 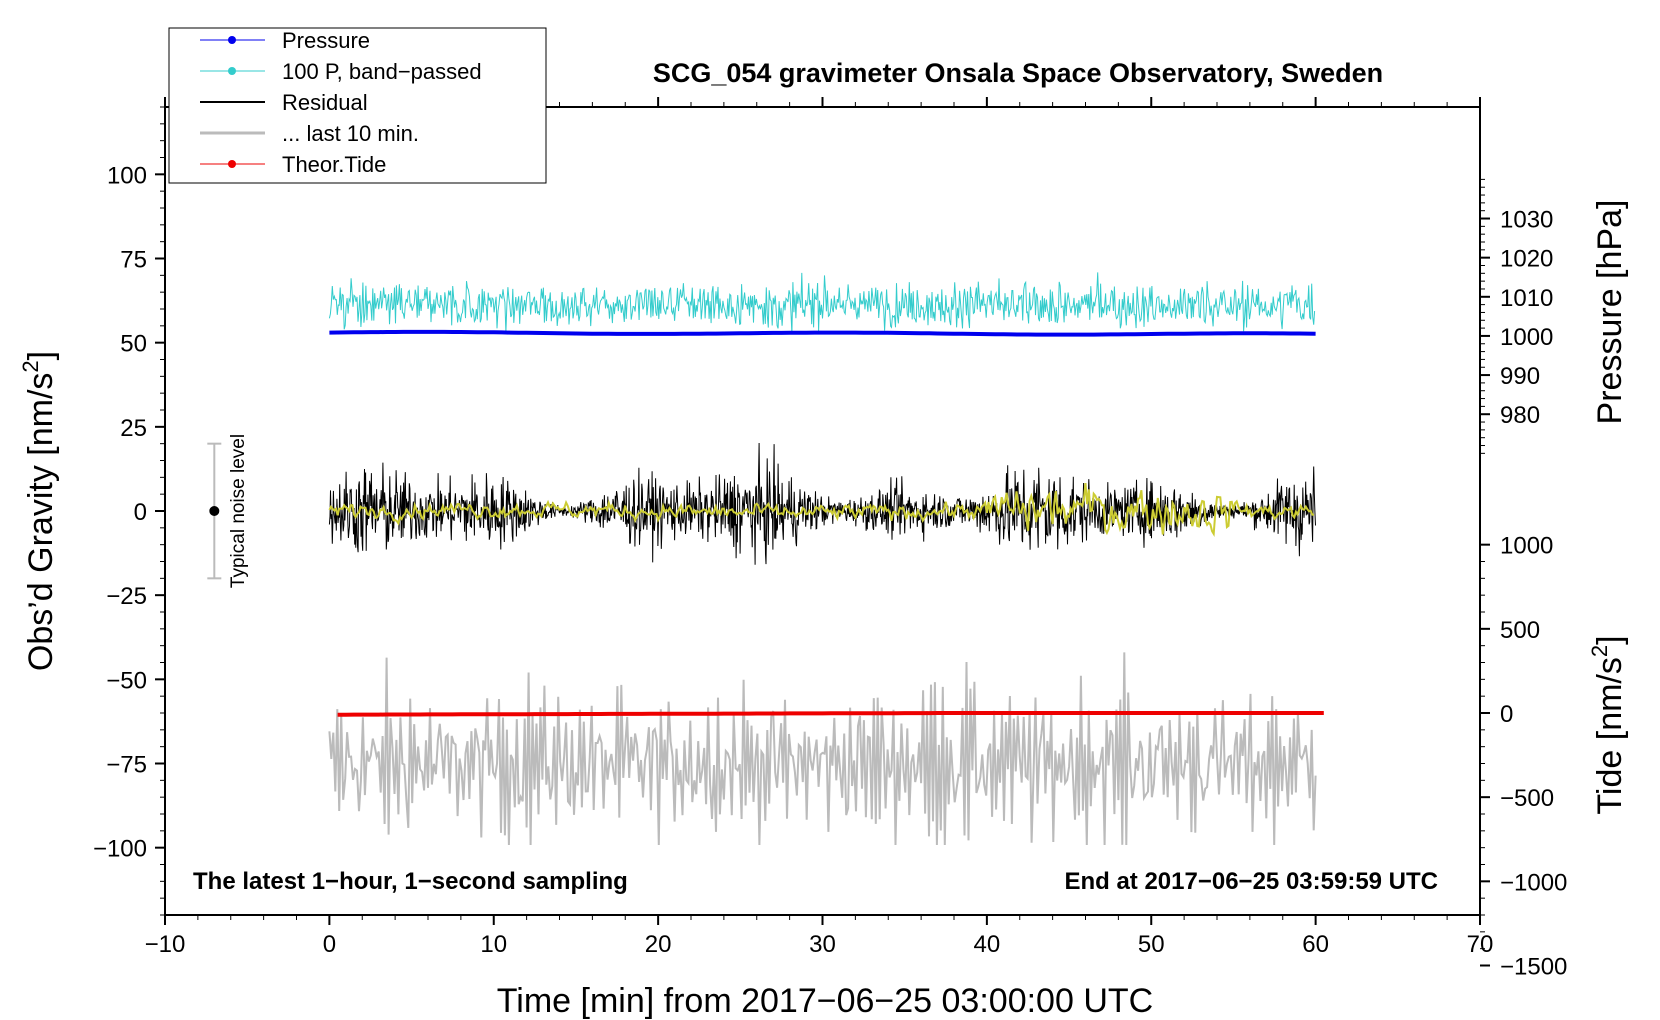 I want to click on pressure-tick-label: 980, so click(x=1520, y=415).